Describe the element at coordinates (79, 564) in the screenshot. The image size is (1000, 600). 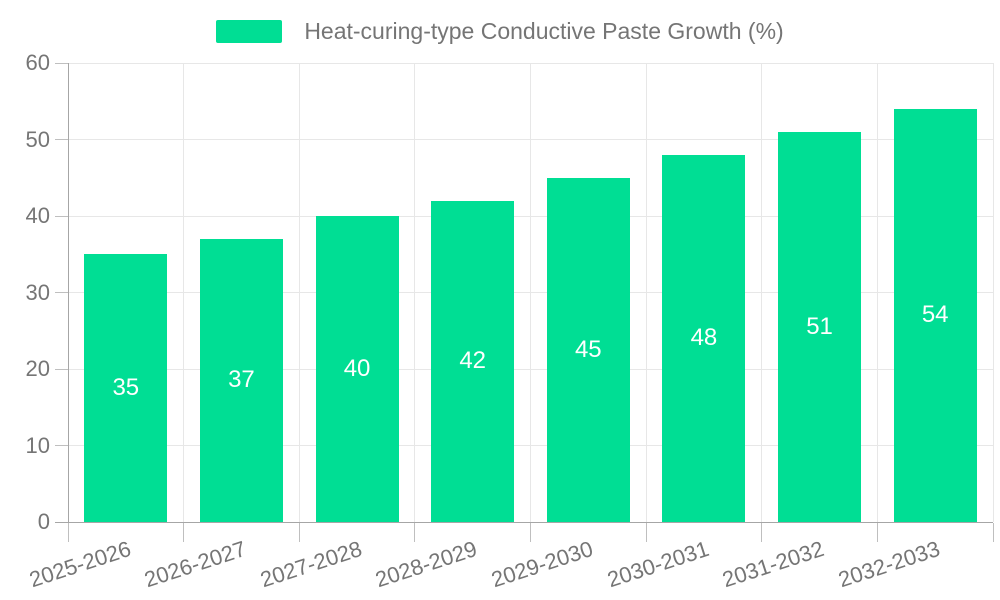
I see `x-axis-label: 2025-2026` at that location.